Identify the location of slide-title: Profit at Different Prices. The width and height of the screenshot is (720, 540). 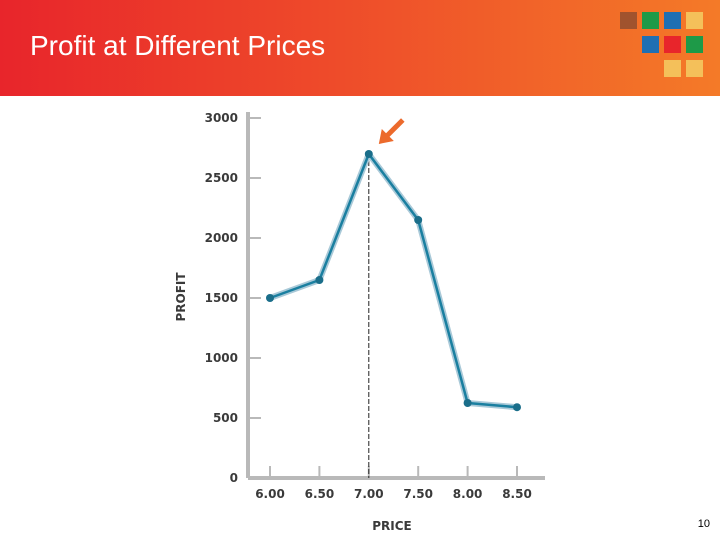
(178, 45).